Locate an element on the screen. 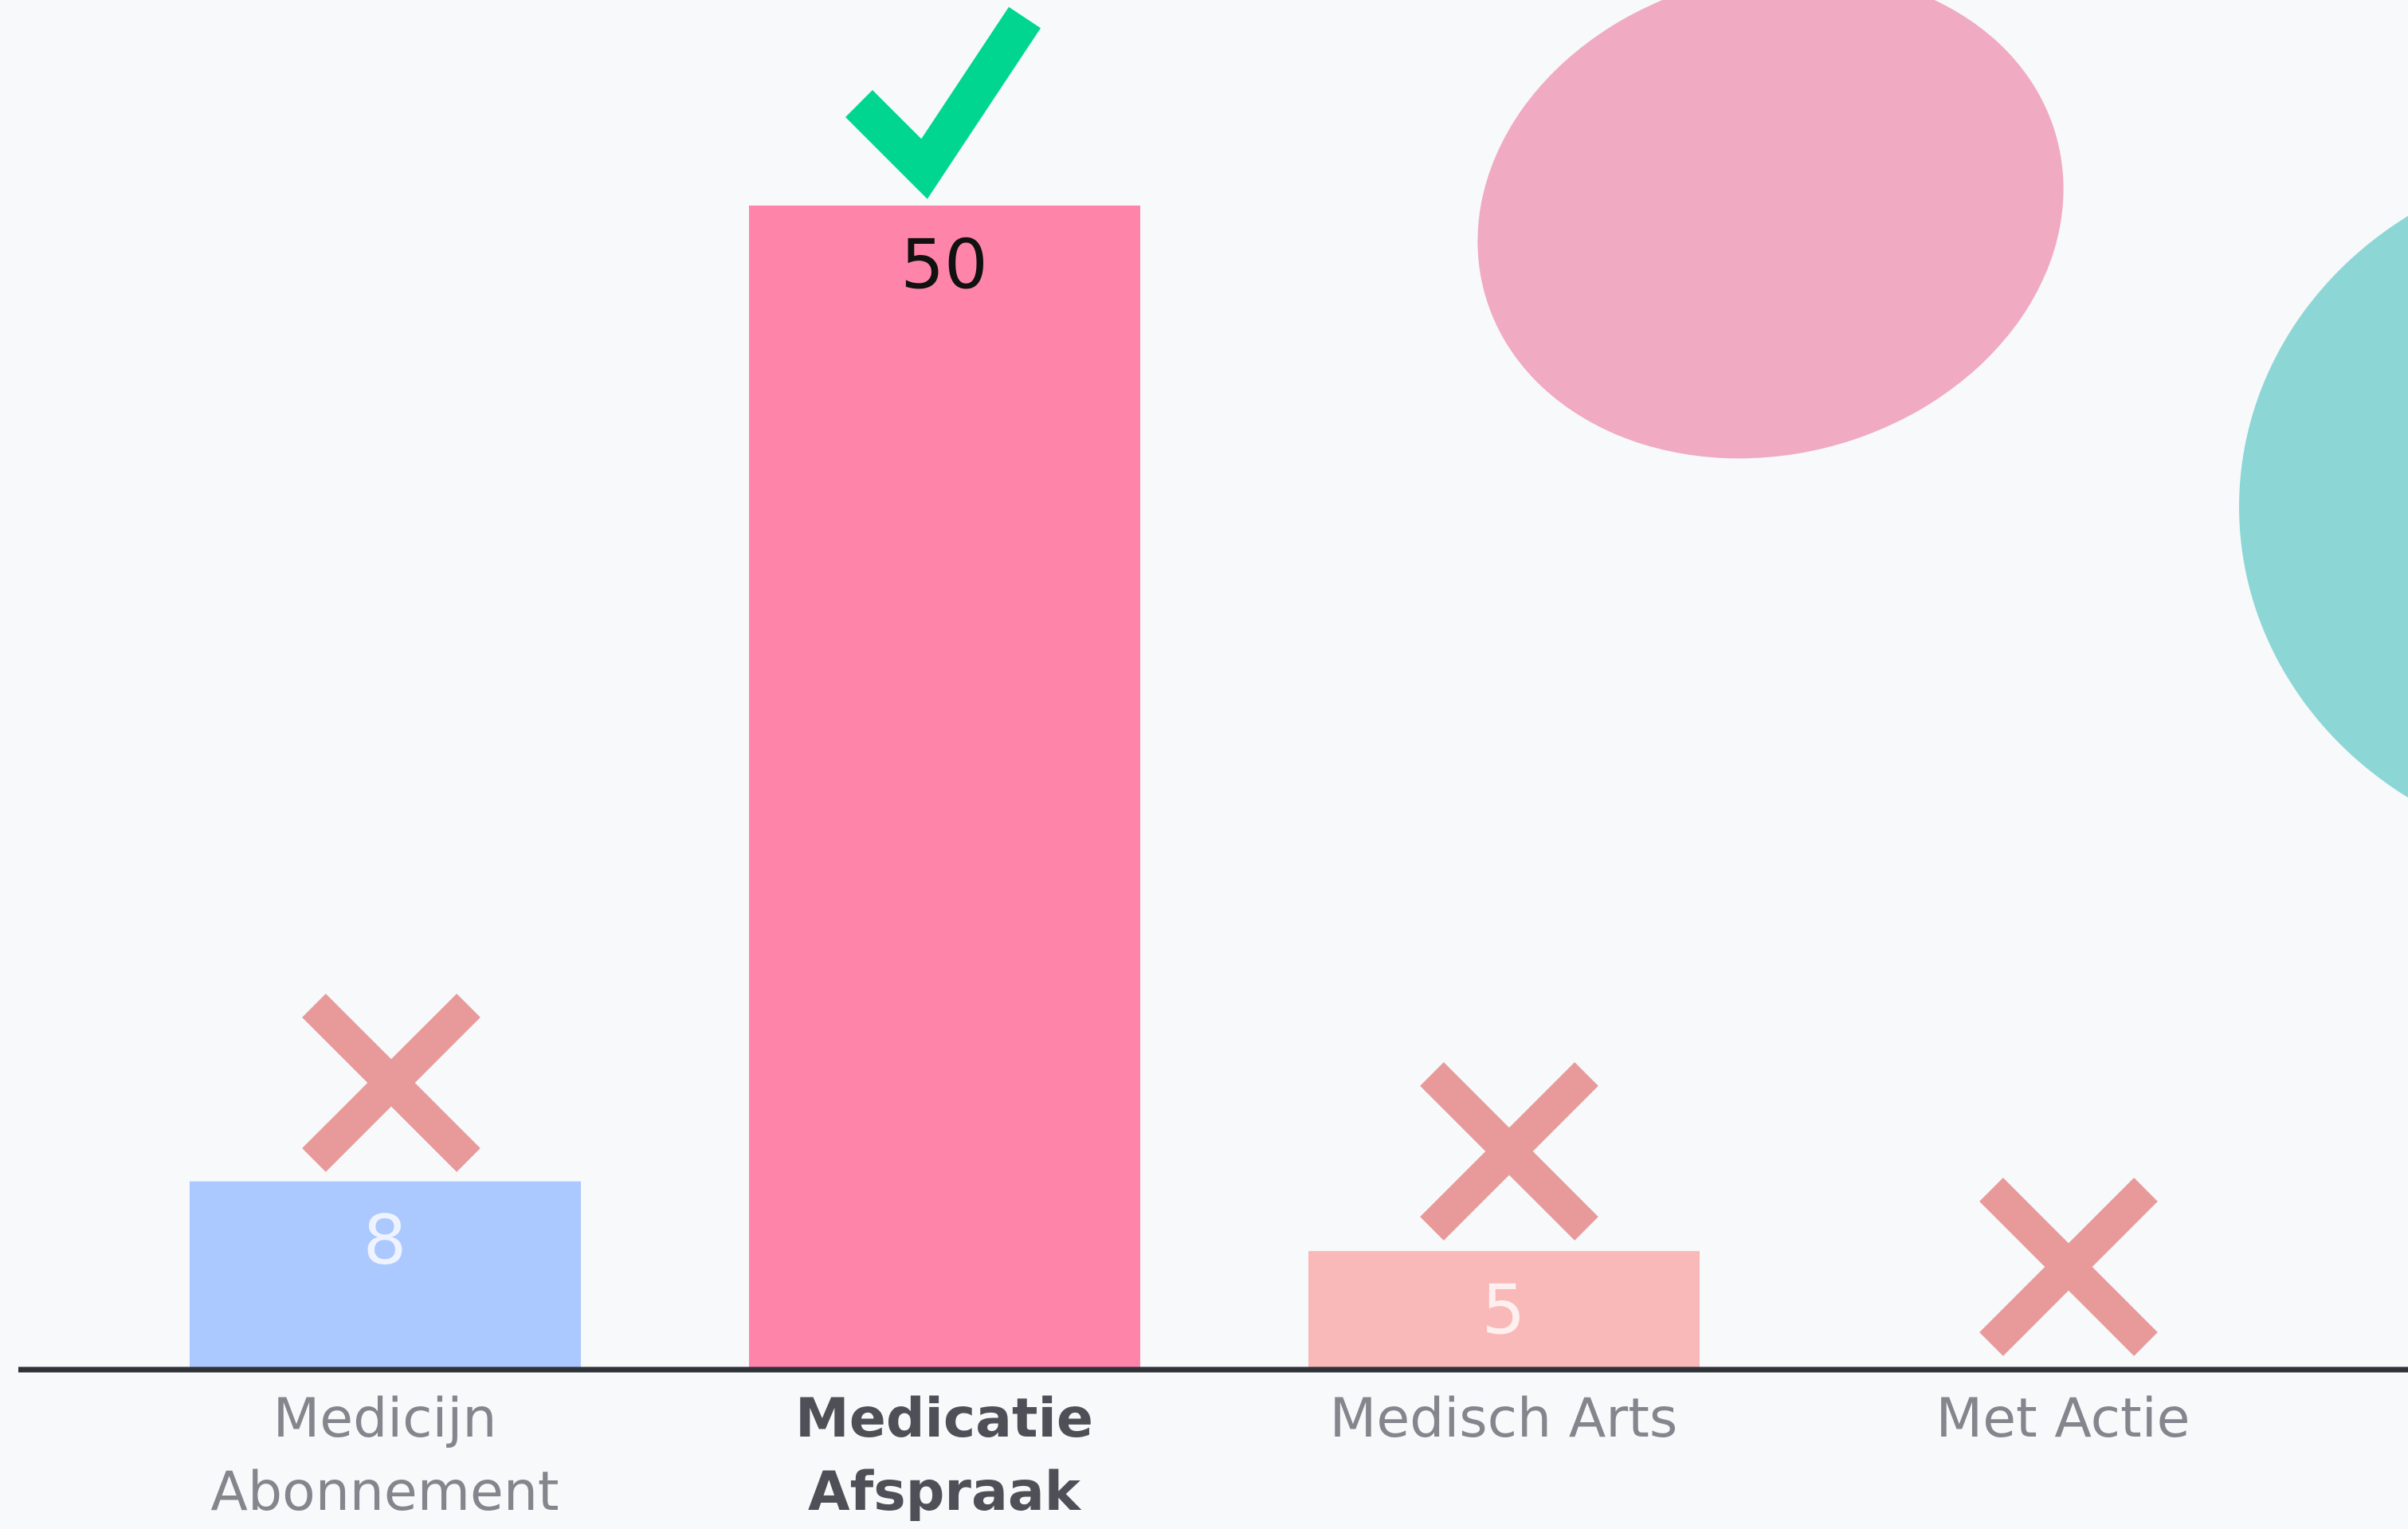  check-icon is located at coordinates (943, 102).